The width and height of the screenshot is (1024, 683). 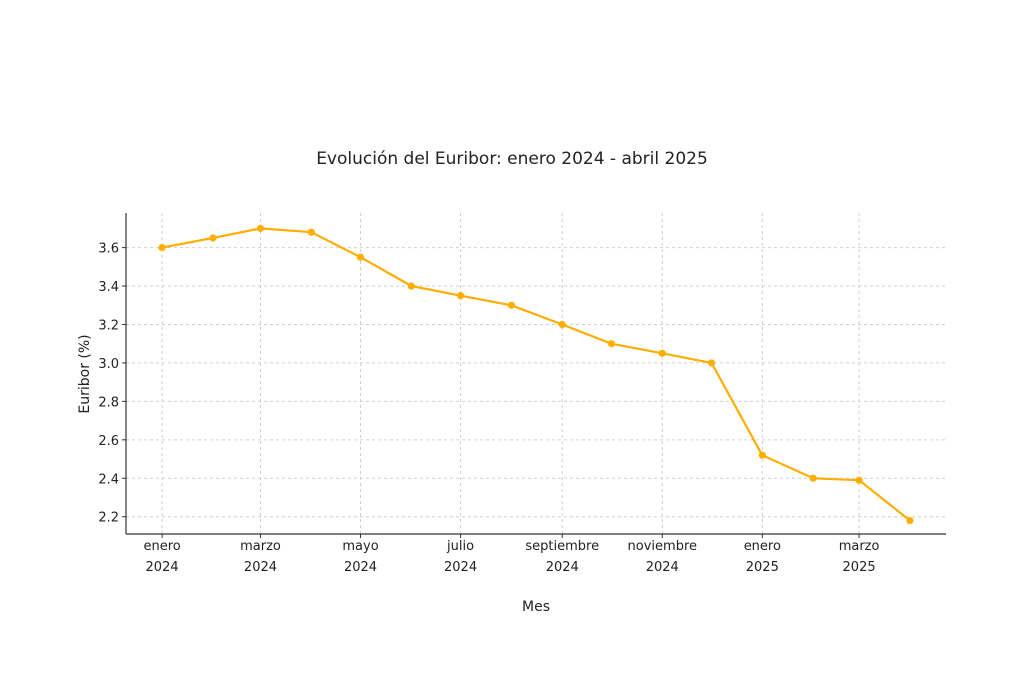 What do you see at coordinates (108, 364) in the screenshot?
I see `y-tick-label: 3.0` at bounding box center [108, 364].